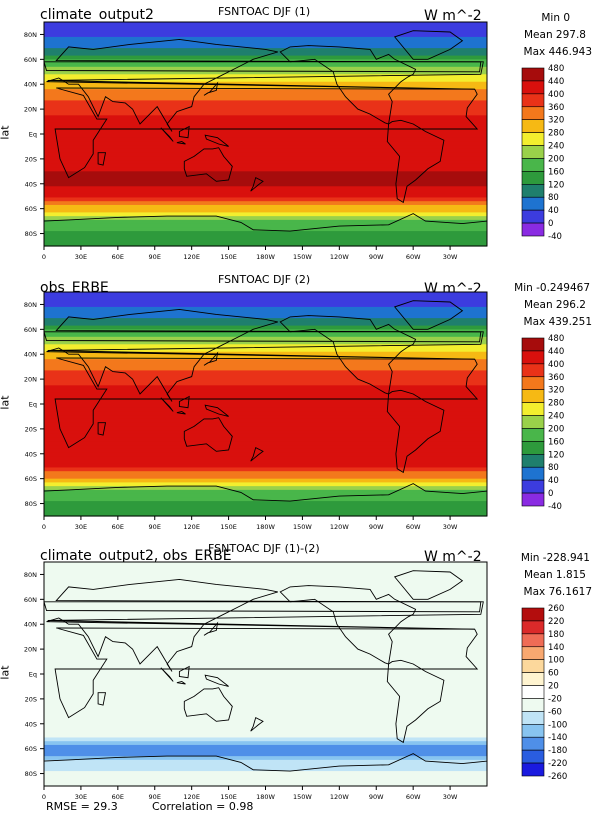  What do you see at coordinates (136, 556) in the screenshot?
I see `panel-left-label: climate_output2, obs_ERBE` at bounding box center [136, 556].